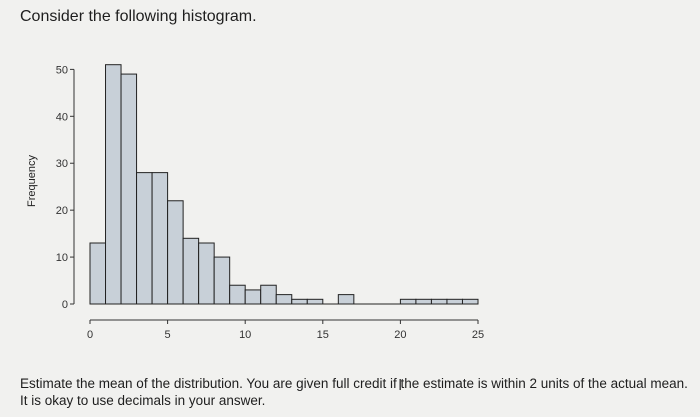 The width and height of the screenshot is (700, 417). Describe the element at coordinates (62, 117) in the screenshot. I see `y-tick-label: 40` at that location.